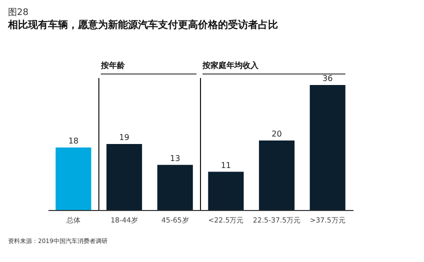 The image size is (424, 262). What do you see at coordinates (124, 137) in the screenshot?
I see `data-label: 19` at bounding box center [124, 137].